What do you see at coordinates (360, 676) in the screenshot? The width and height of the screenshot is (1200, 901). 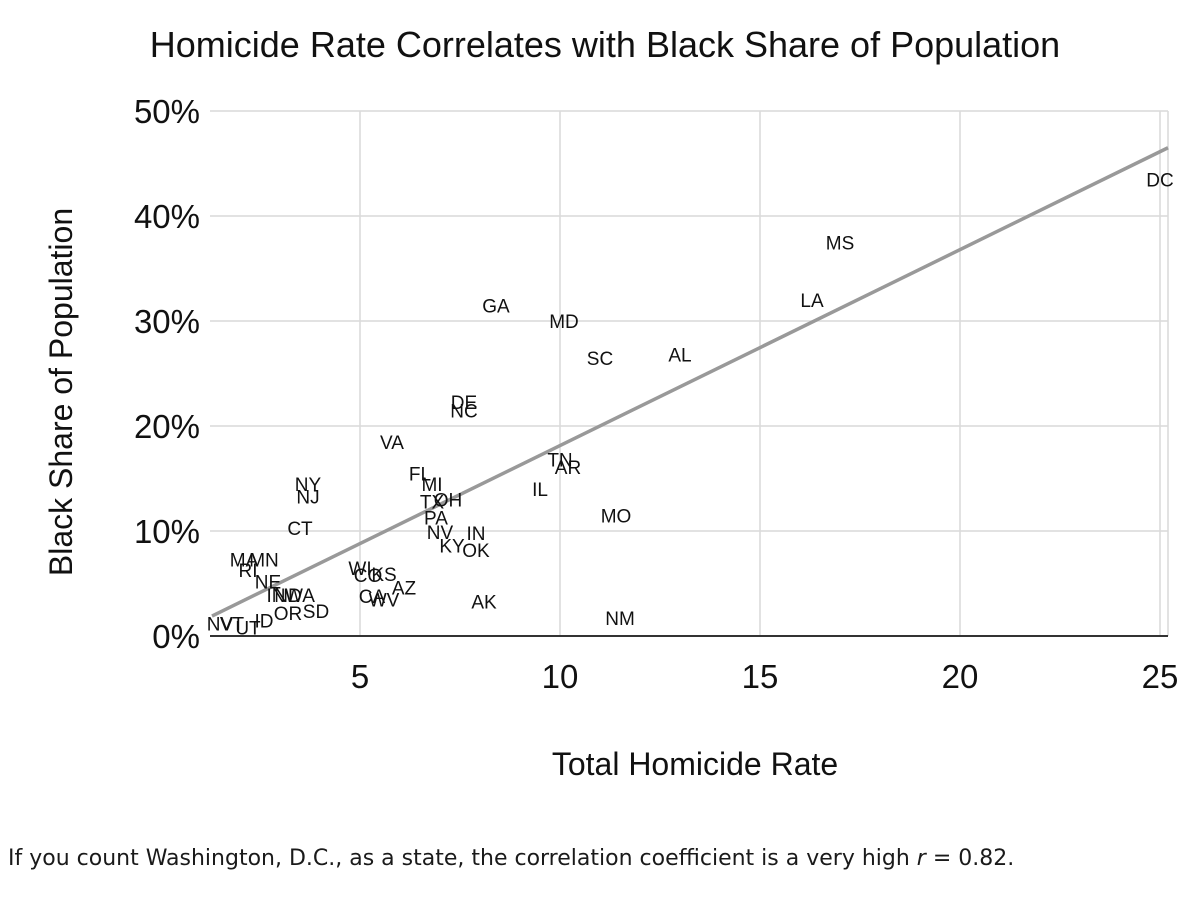 I see `x-tick-label: 5` at bounding box center [360, 676].